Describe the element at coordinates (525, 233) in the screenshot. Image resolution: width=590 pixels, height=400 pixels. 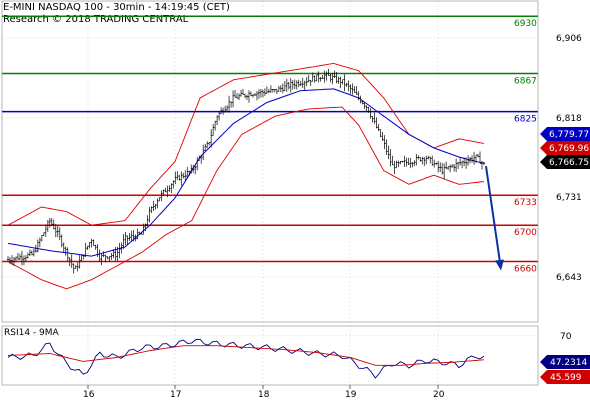
I see `level-label: 6700` at that location.